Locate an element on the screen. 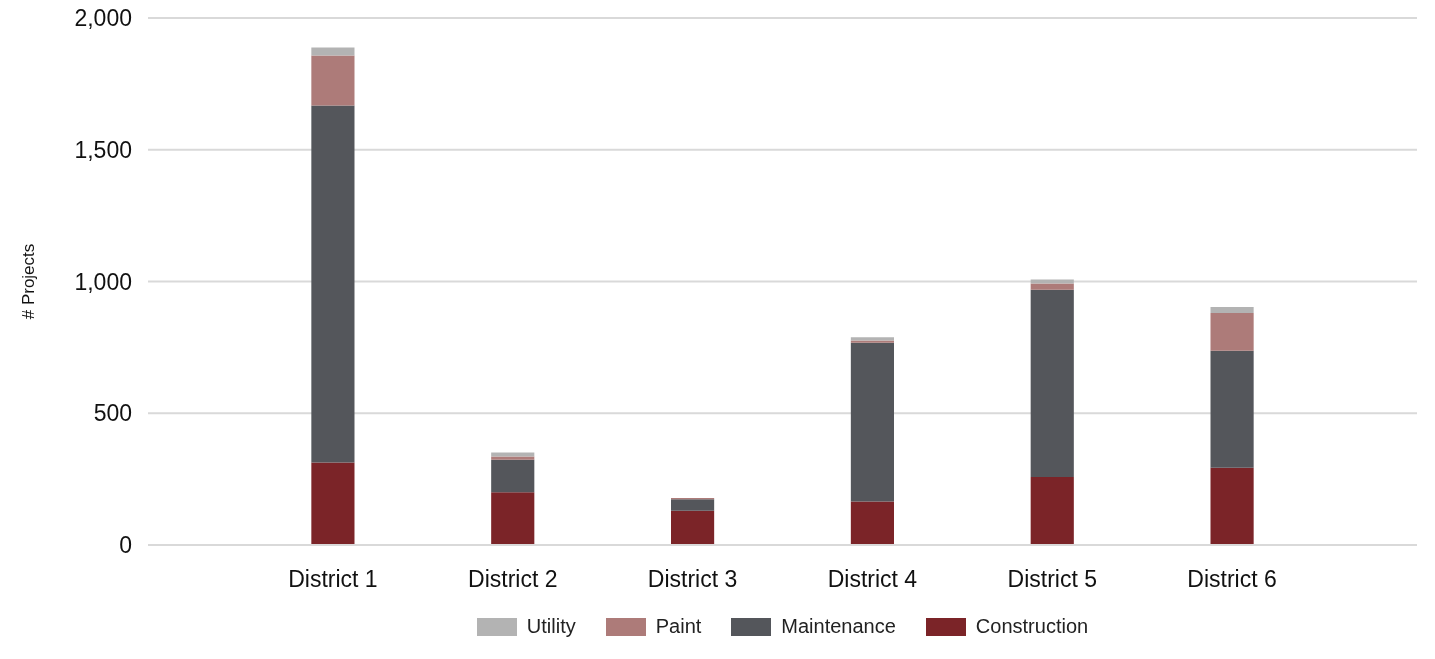 The height and width of the screenshot is (659, 1435). y-tick-label: 2,000 is located at coordinates (103, 18).